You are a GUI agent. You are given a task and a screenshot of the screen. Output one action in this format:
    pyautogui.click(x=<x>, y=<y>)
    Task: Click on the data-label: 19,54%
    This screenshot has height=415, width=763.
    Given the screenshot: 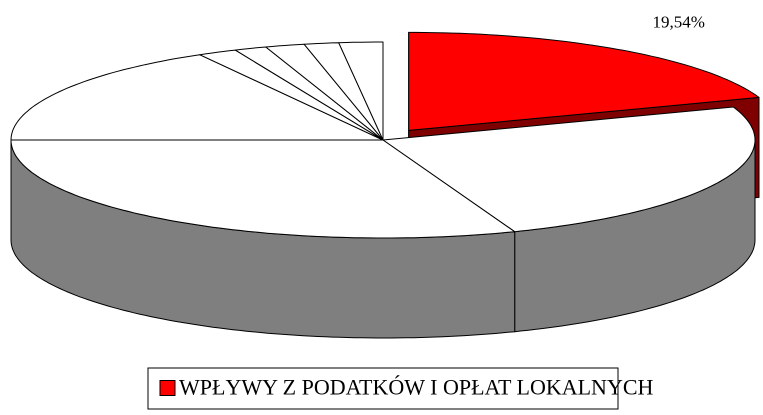 What is the action you would take?
    pyautogui.click(x=679, y=22)
    